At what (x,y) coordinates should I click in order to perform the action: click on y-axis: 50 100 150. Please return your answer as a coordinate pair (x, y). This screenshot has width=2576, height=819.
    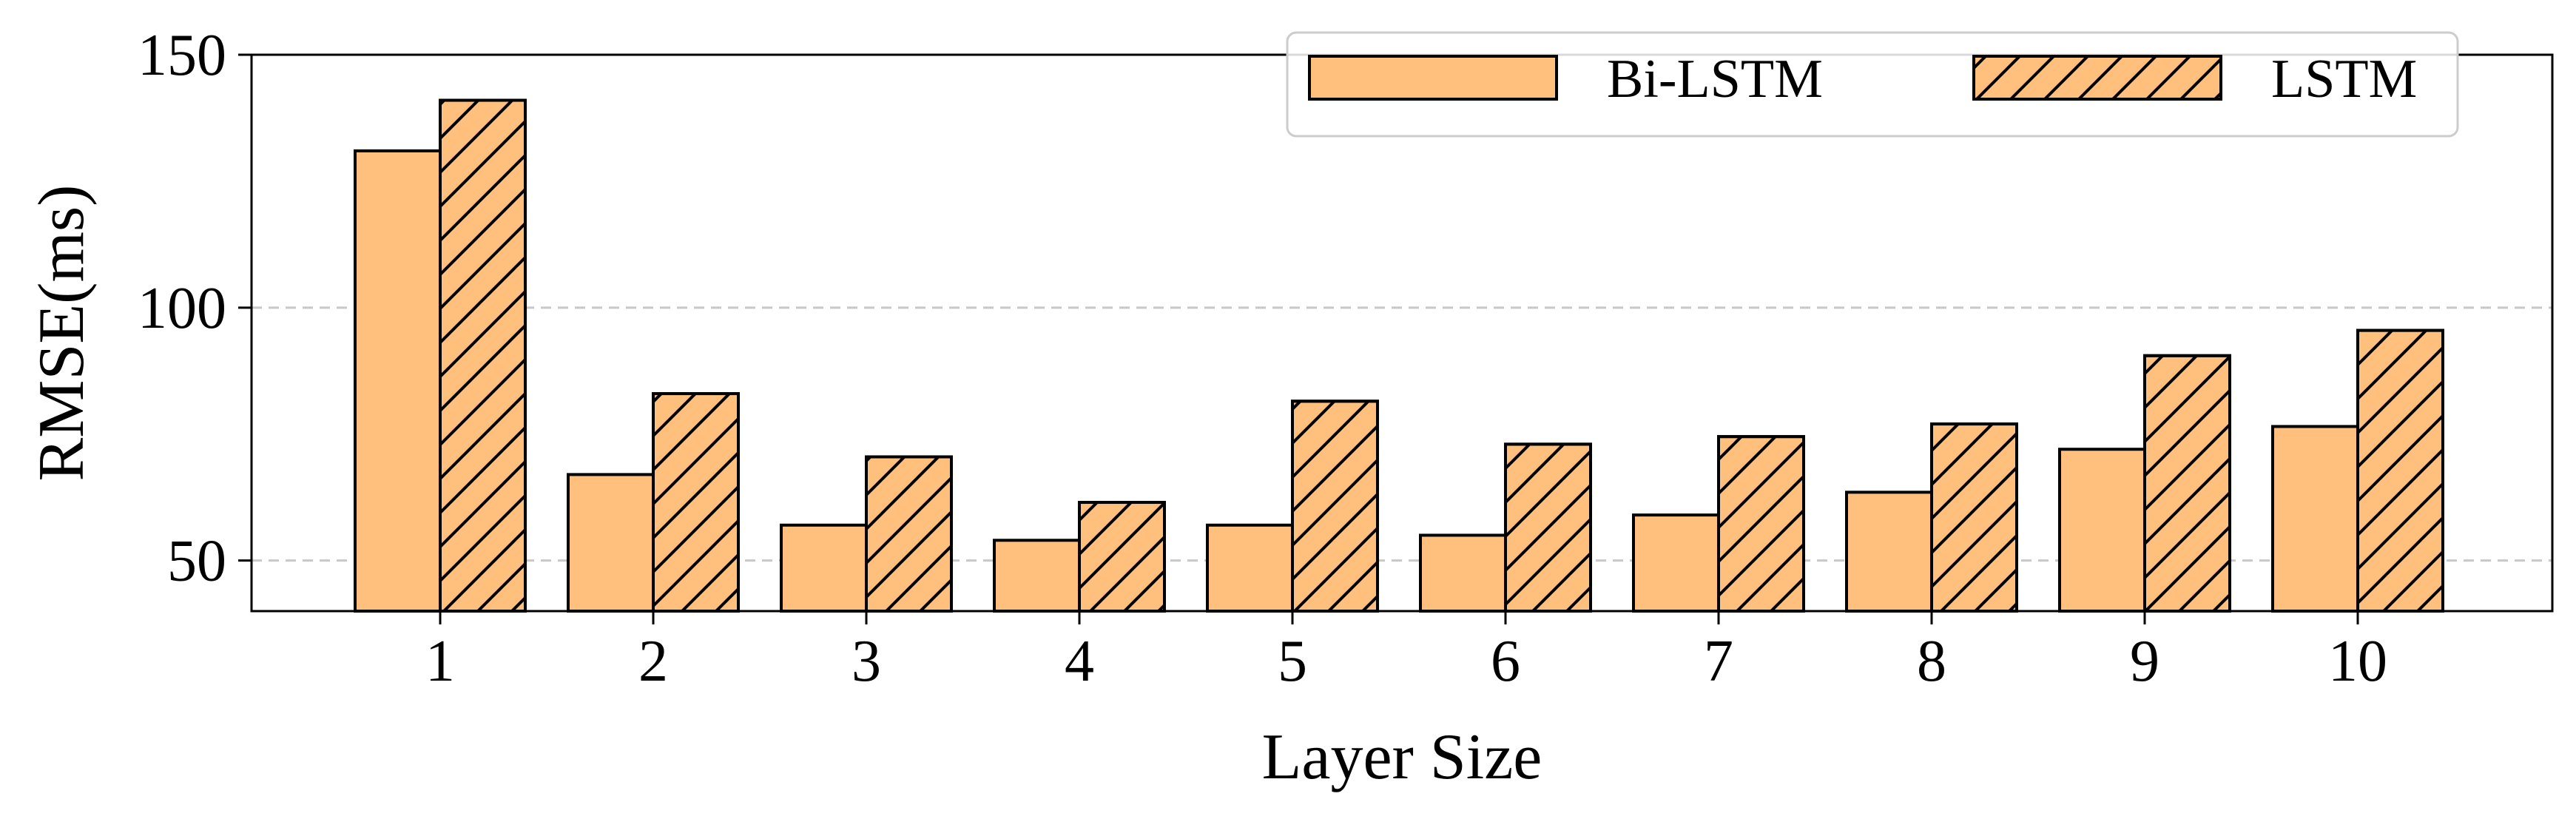
    Looking at the image, I should click on (195, 308).